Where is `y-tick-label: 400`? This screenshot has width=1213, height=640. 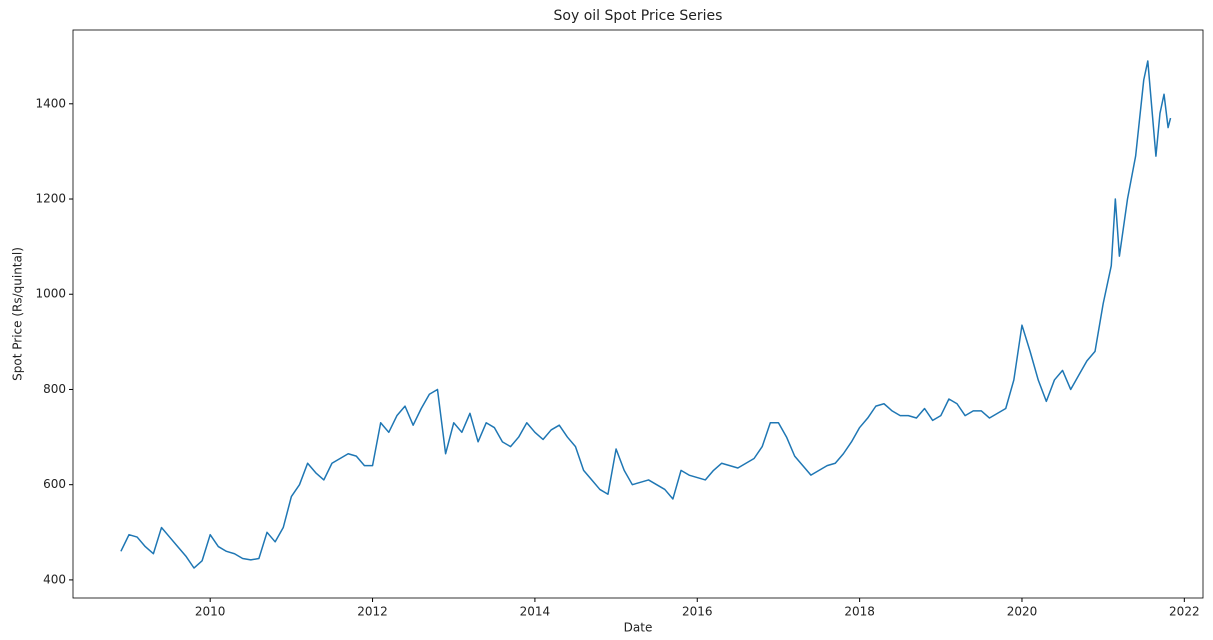
y-tick-label: 400 is located at coordinates (54, 579).